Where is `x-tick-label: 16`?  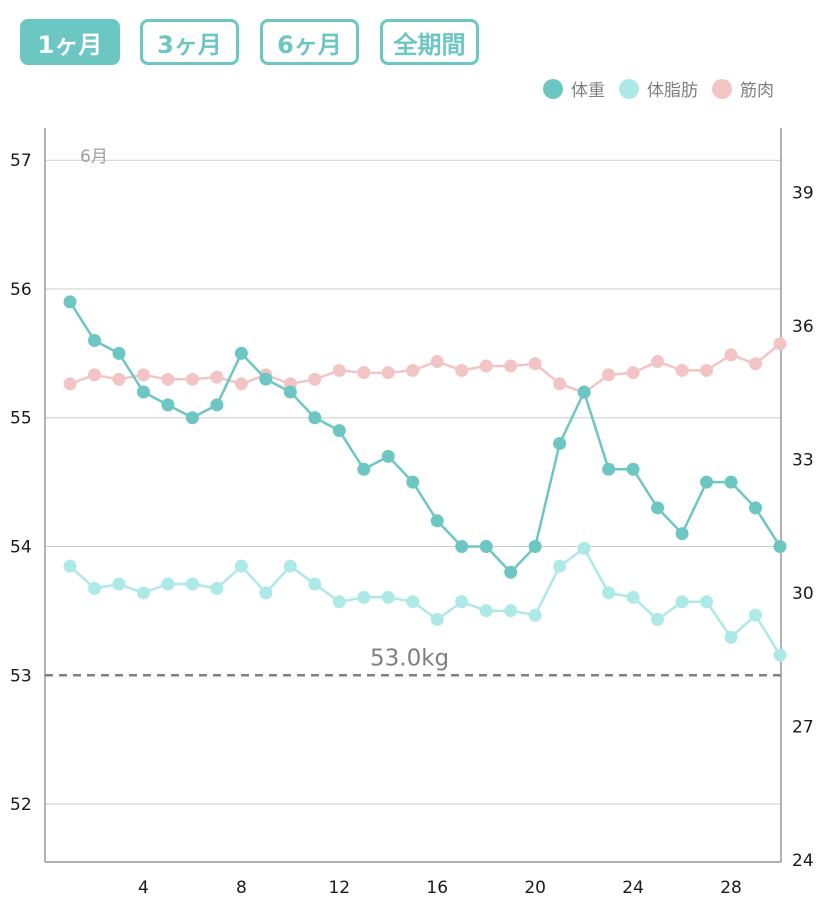
x-tick-label: 16 is located at coordinates (437, 888).